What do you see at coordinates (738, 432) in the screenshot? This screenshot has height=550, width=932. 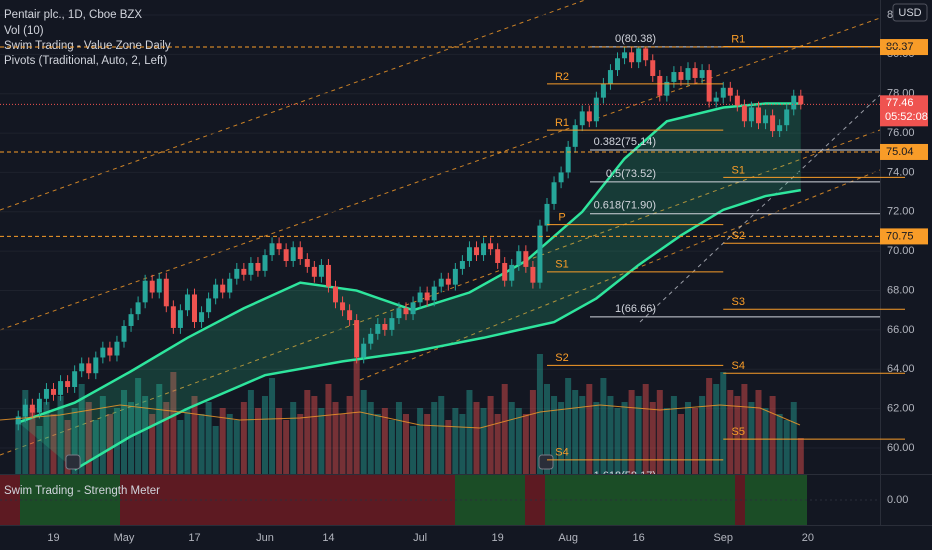 I see `pivot-label: S5` at bounding box center [738, 432].